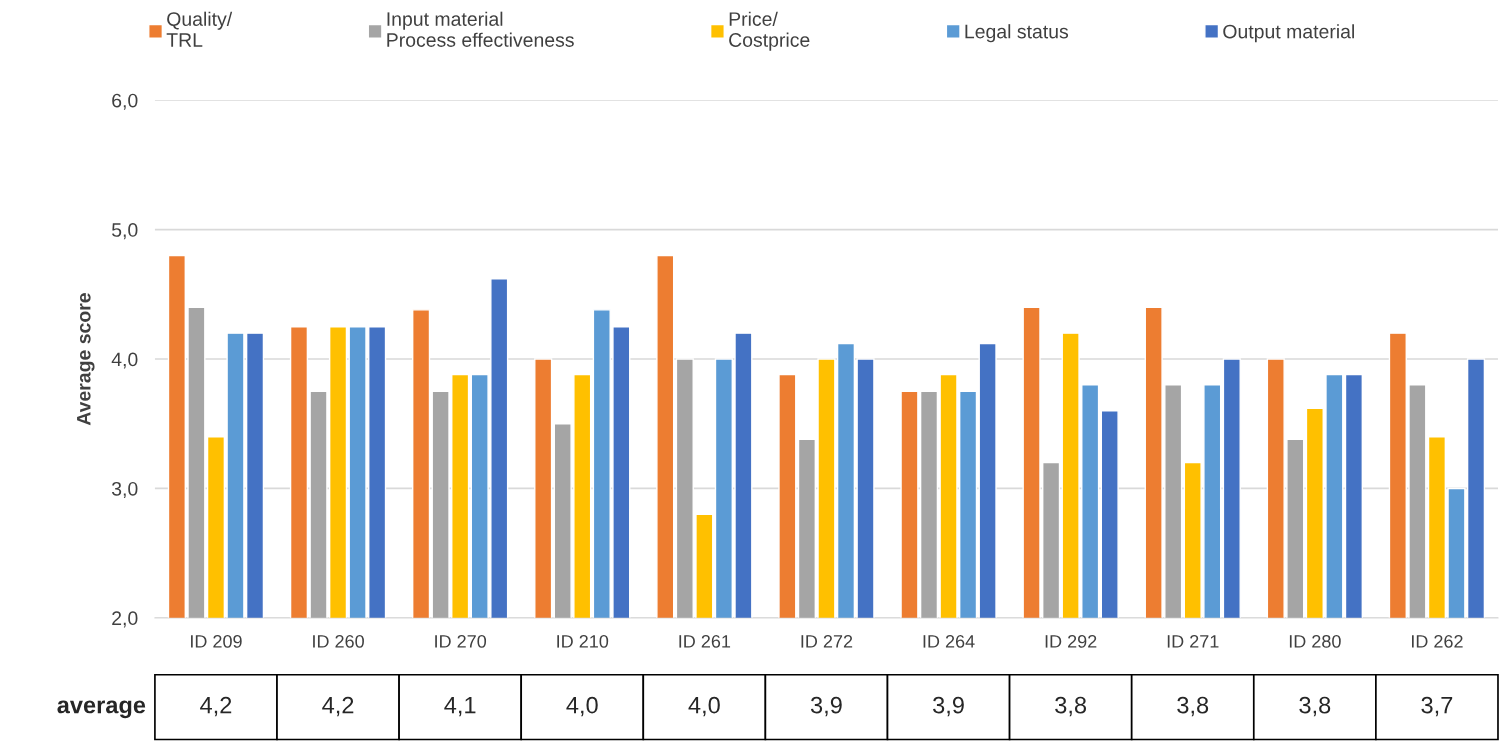  What do you see at coordinates (949, 641) in the screenshot?
I see `x-tick-label: ID 264` at bounding box center [949, 641].